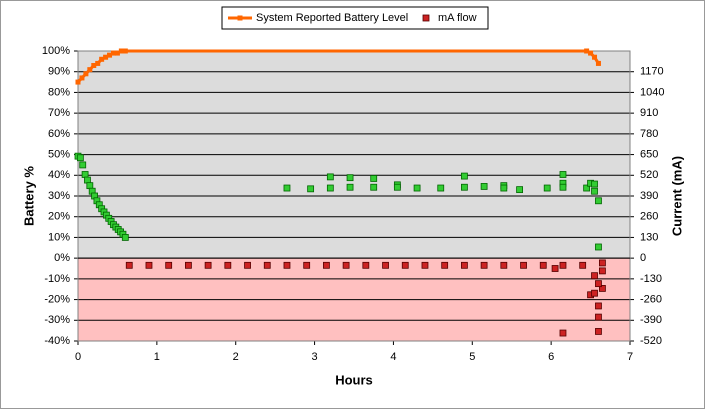  I want to click on y-tick-label: 50%, so click(59, 154).